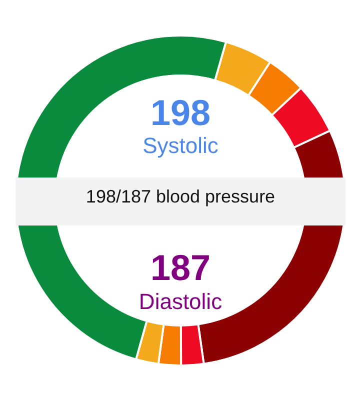 This screenshot has width=360, height=410. I want to click on text: 187, so click(180, 267).